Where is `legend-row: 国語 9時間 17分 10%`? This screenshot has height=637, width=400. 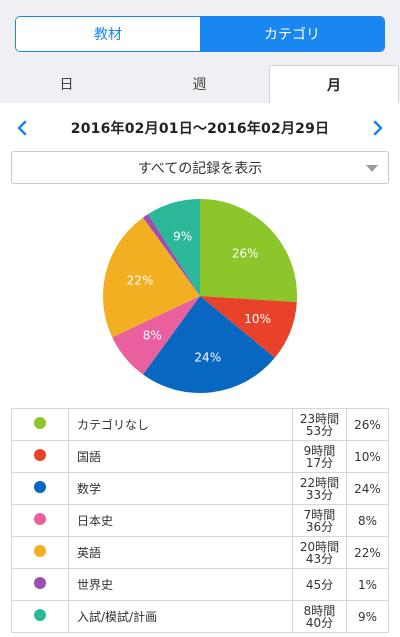 legend-row: 国語 9時間 17分 10% is located at coordinates (200, 456).